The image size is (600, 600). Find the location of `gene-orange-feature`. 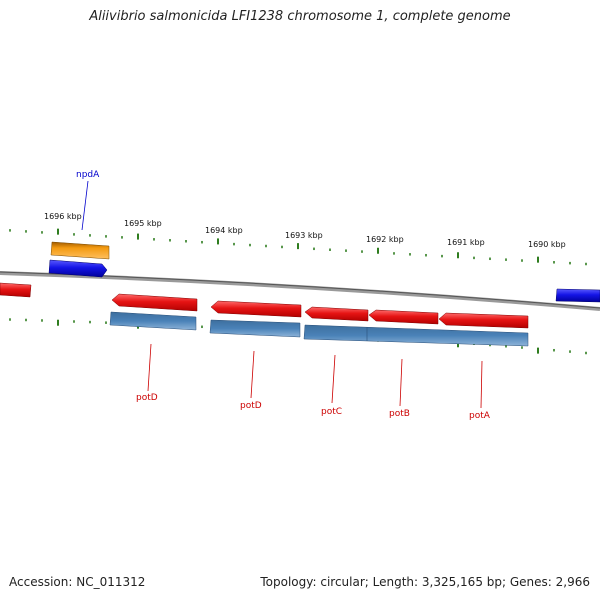

gene-orange-feature is located at coordinates (80, 250).